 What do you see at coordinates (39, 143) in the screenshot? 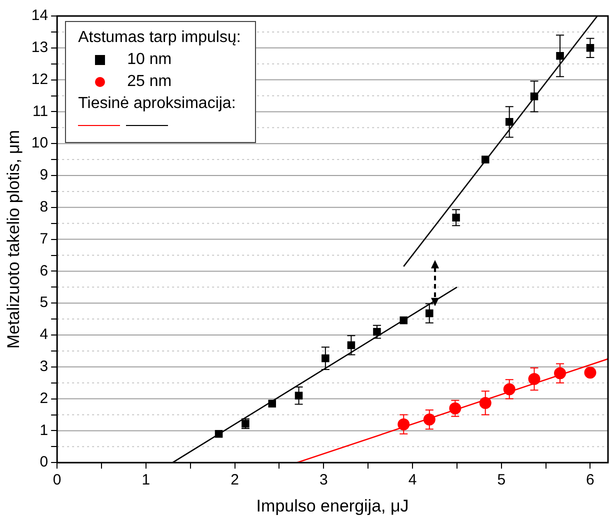
I see `y-tick-label: 10` at bounding box center [39, 143].